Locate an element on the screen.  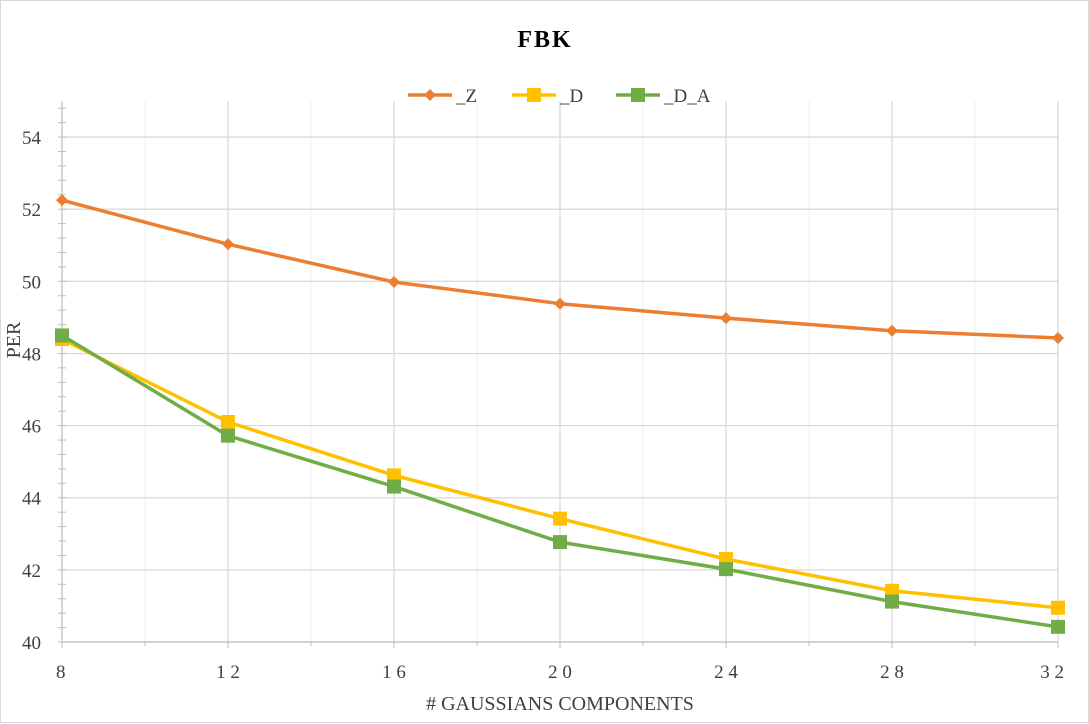
x-tick-label: 2 0 is located at coordinates (560, 672).